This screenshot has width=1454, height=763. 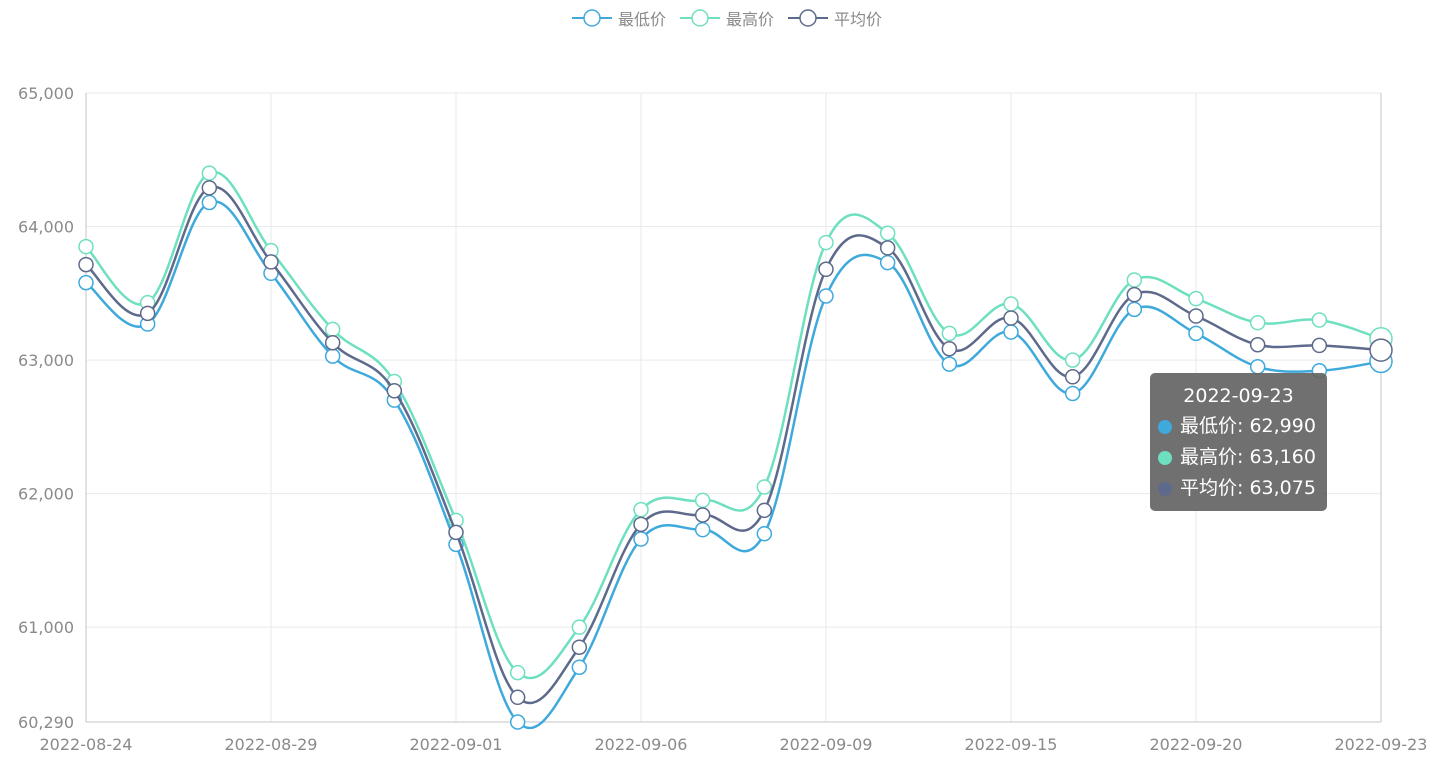 What do you see at coordinates (641, 19) in the screenshot?
I see `legend-label-low: 最低价` at bounding box center [641, 19].